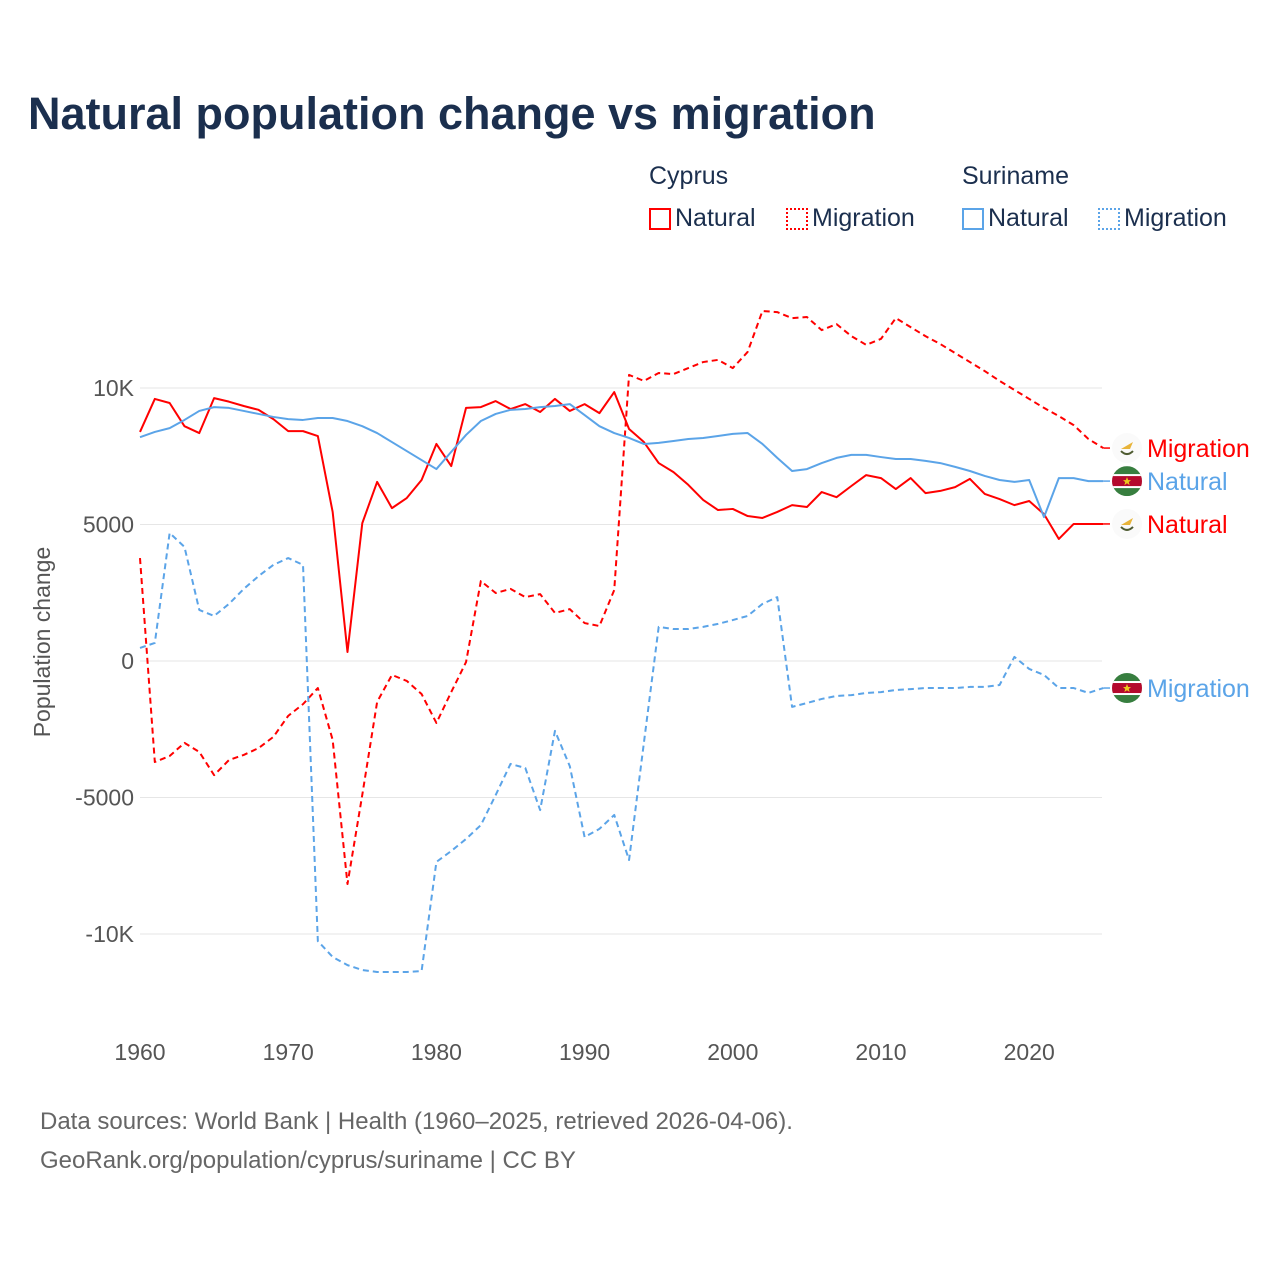 The height and width of the screenshot is (1280, 1280). Describe the element at coordinates (104, 798) in the screenshot. I see `y-tick-label: -5000` at that location.